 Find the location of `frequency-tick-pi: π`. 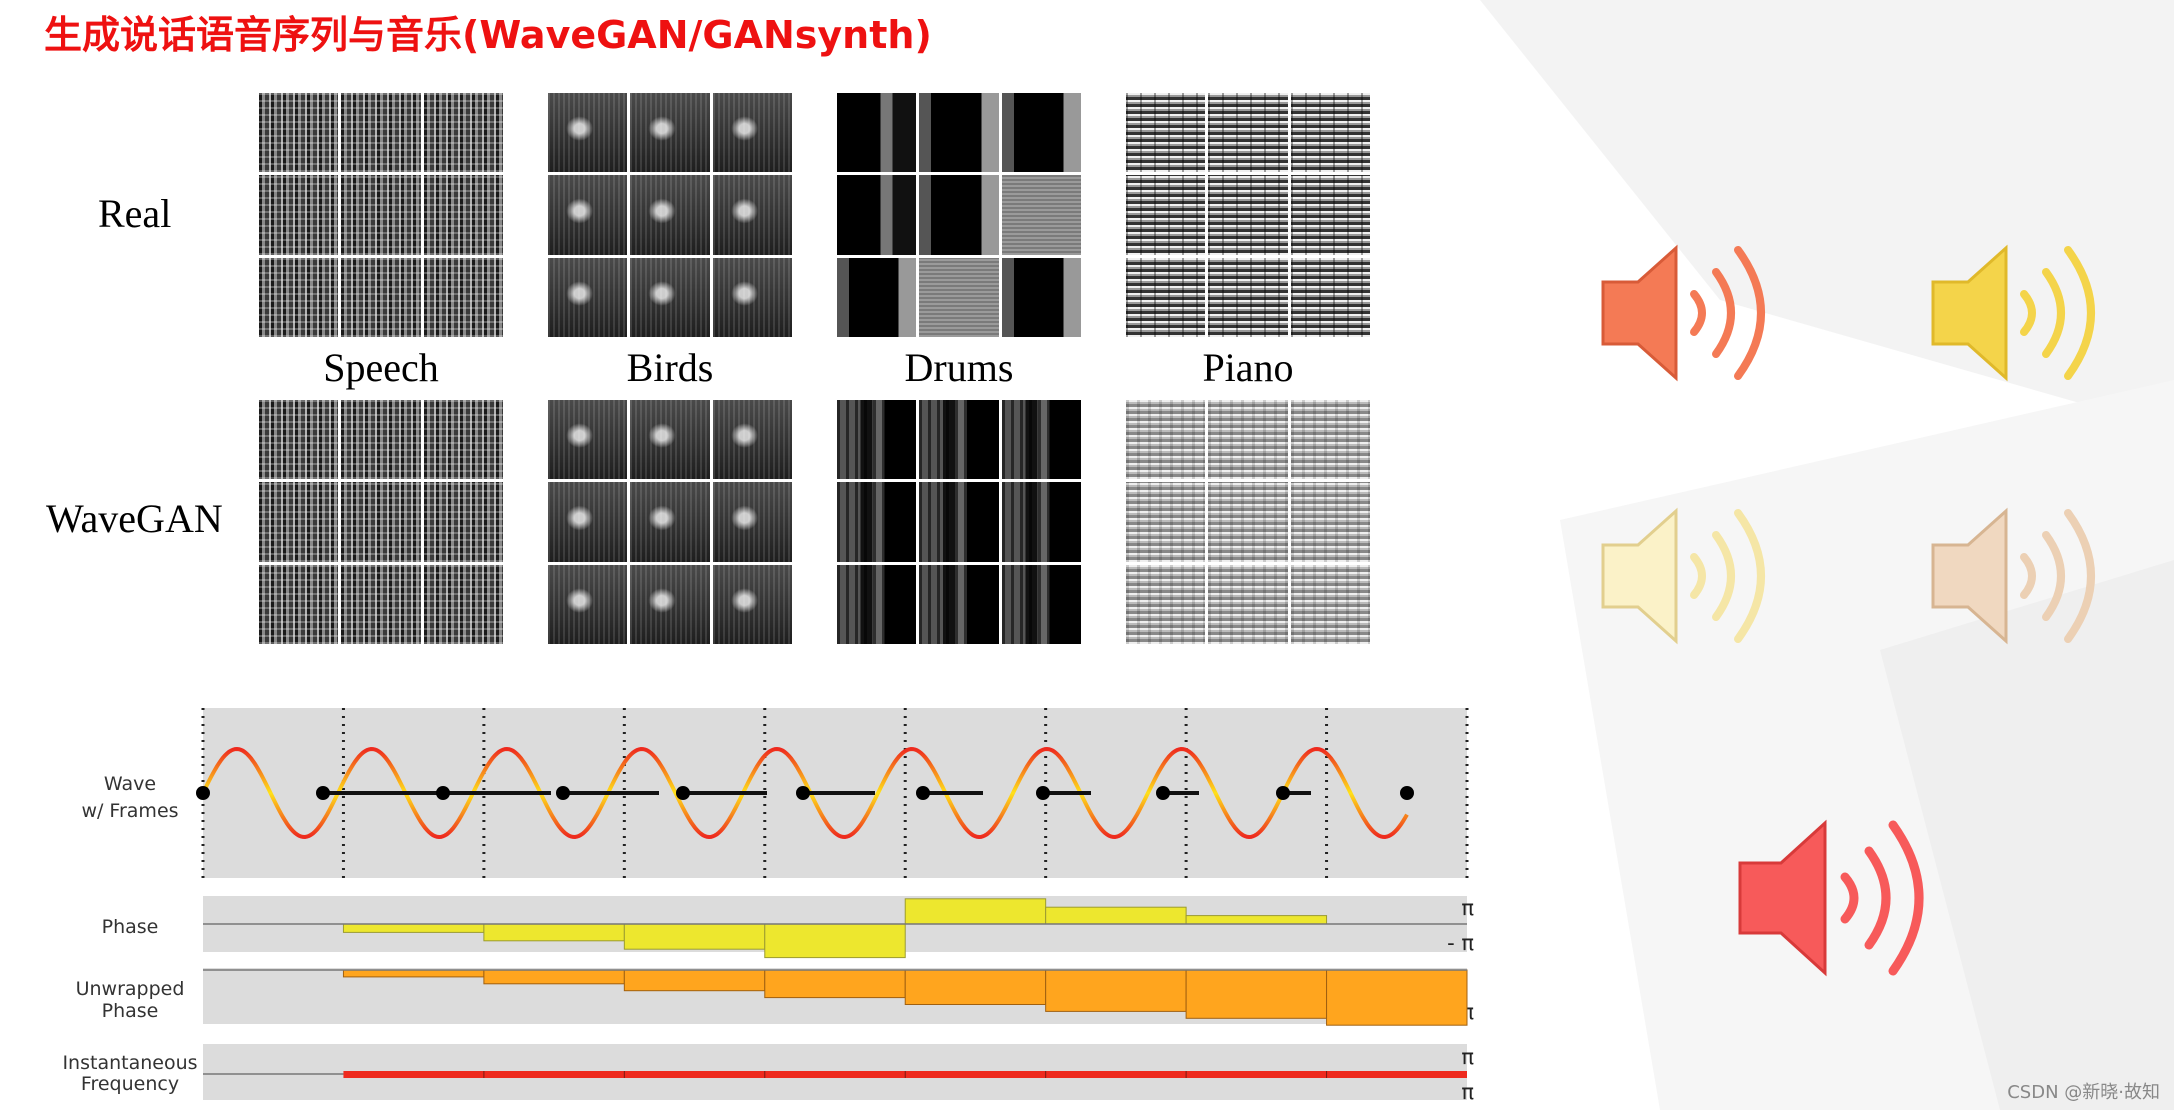

frequency-tick-pi: π is located at coordinates (1467, 1057).